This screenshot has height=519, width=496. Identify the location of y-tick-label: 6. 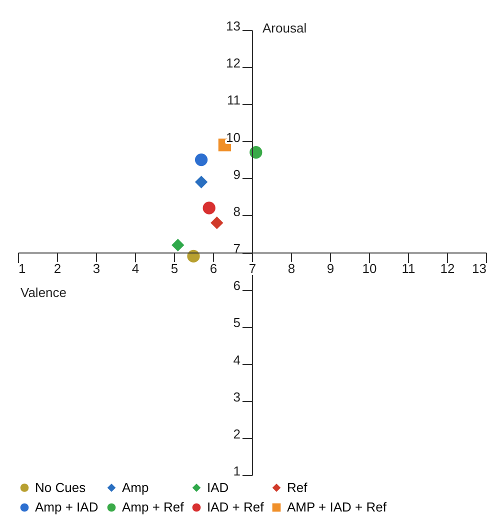
(236, 286).